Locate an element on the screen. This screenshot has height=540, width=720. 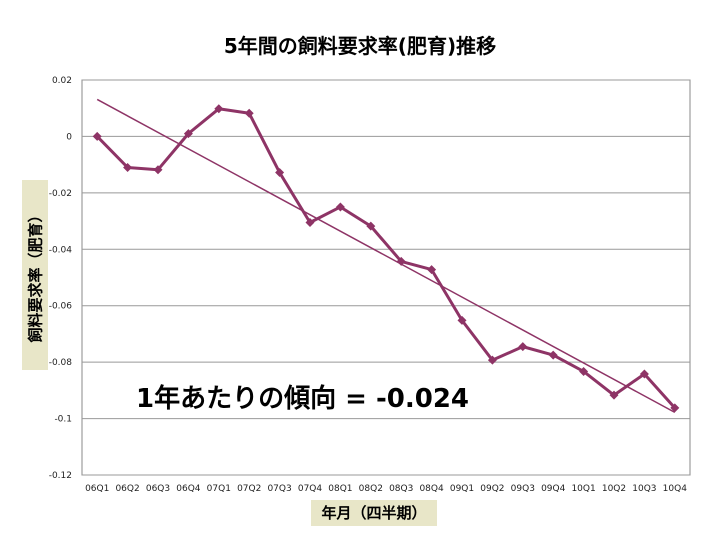
x-tick-label: 08Q1 is located at coordinates (340, 489).